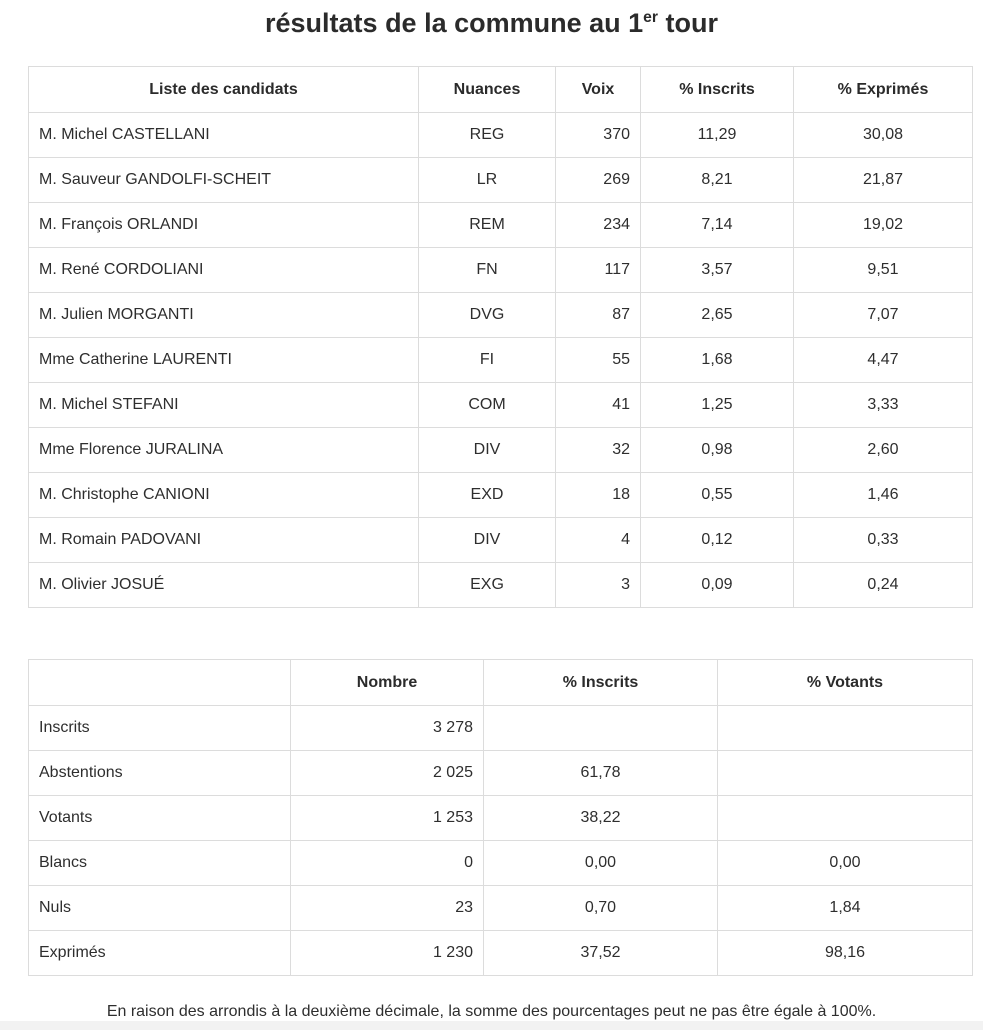  I want to click on pct-exprimes-cell: 7,07, so click(883, 315).